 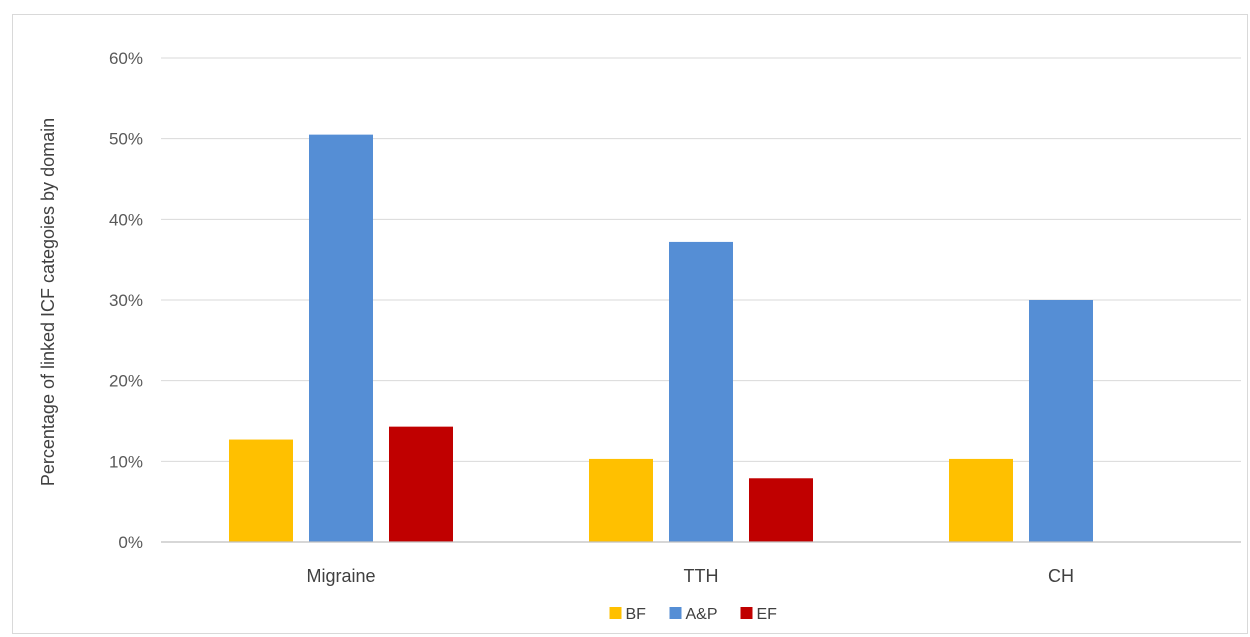 I want to click on legend-item: A&P, so click(x=693, y=614).